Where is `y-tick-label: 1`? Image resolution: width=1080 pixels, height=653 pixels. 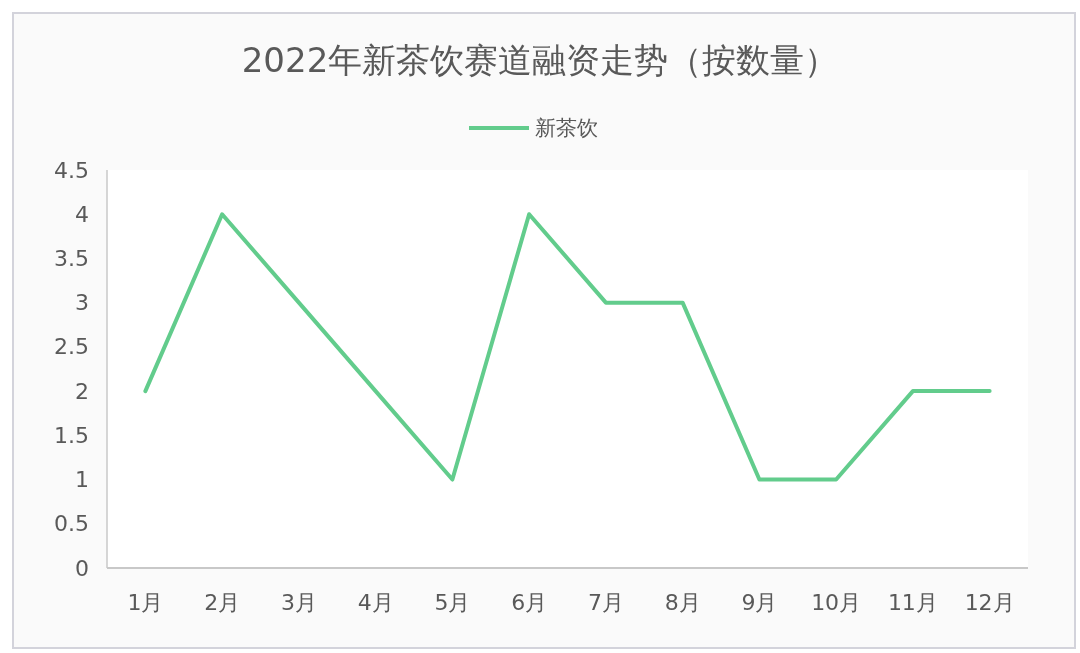
y-tick-label: 1 is located at coordinates (82, 480).